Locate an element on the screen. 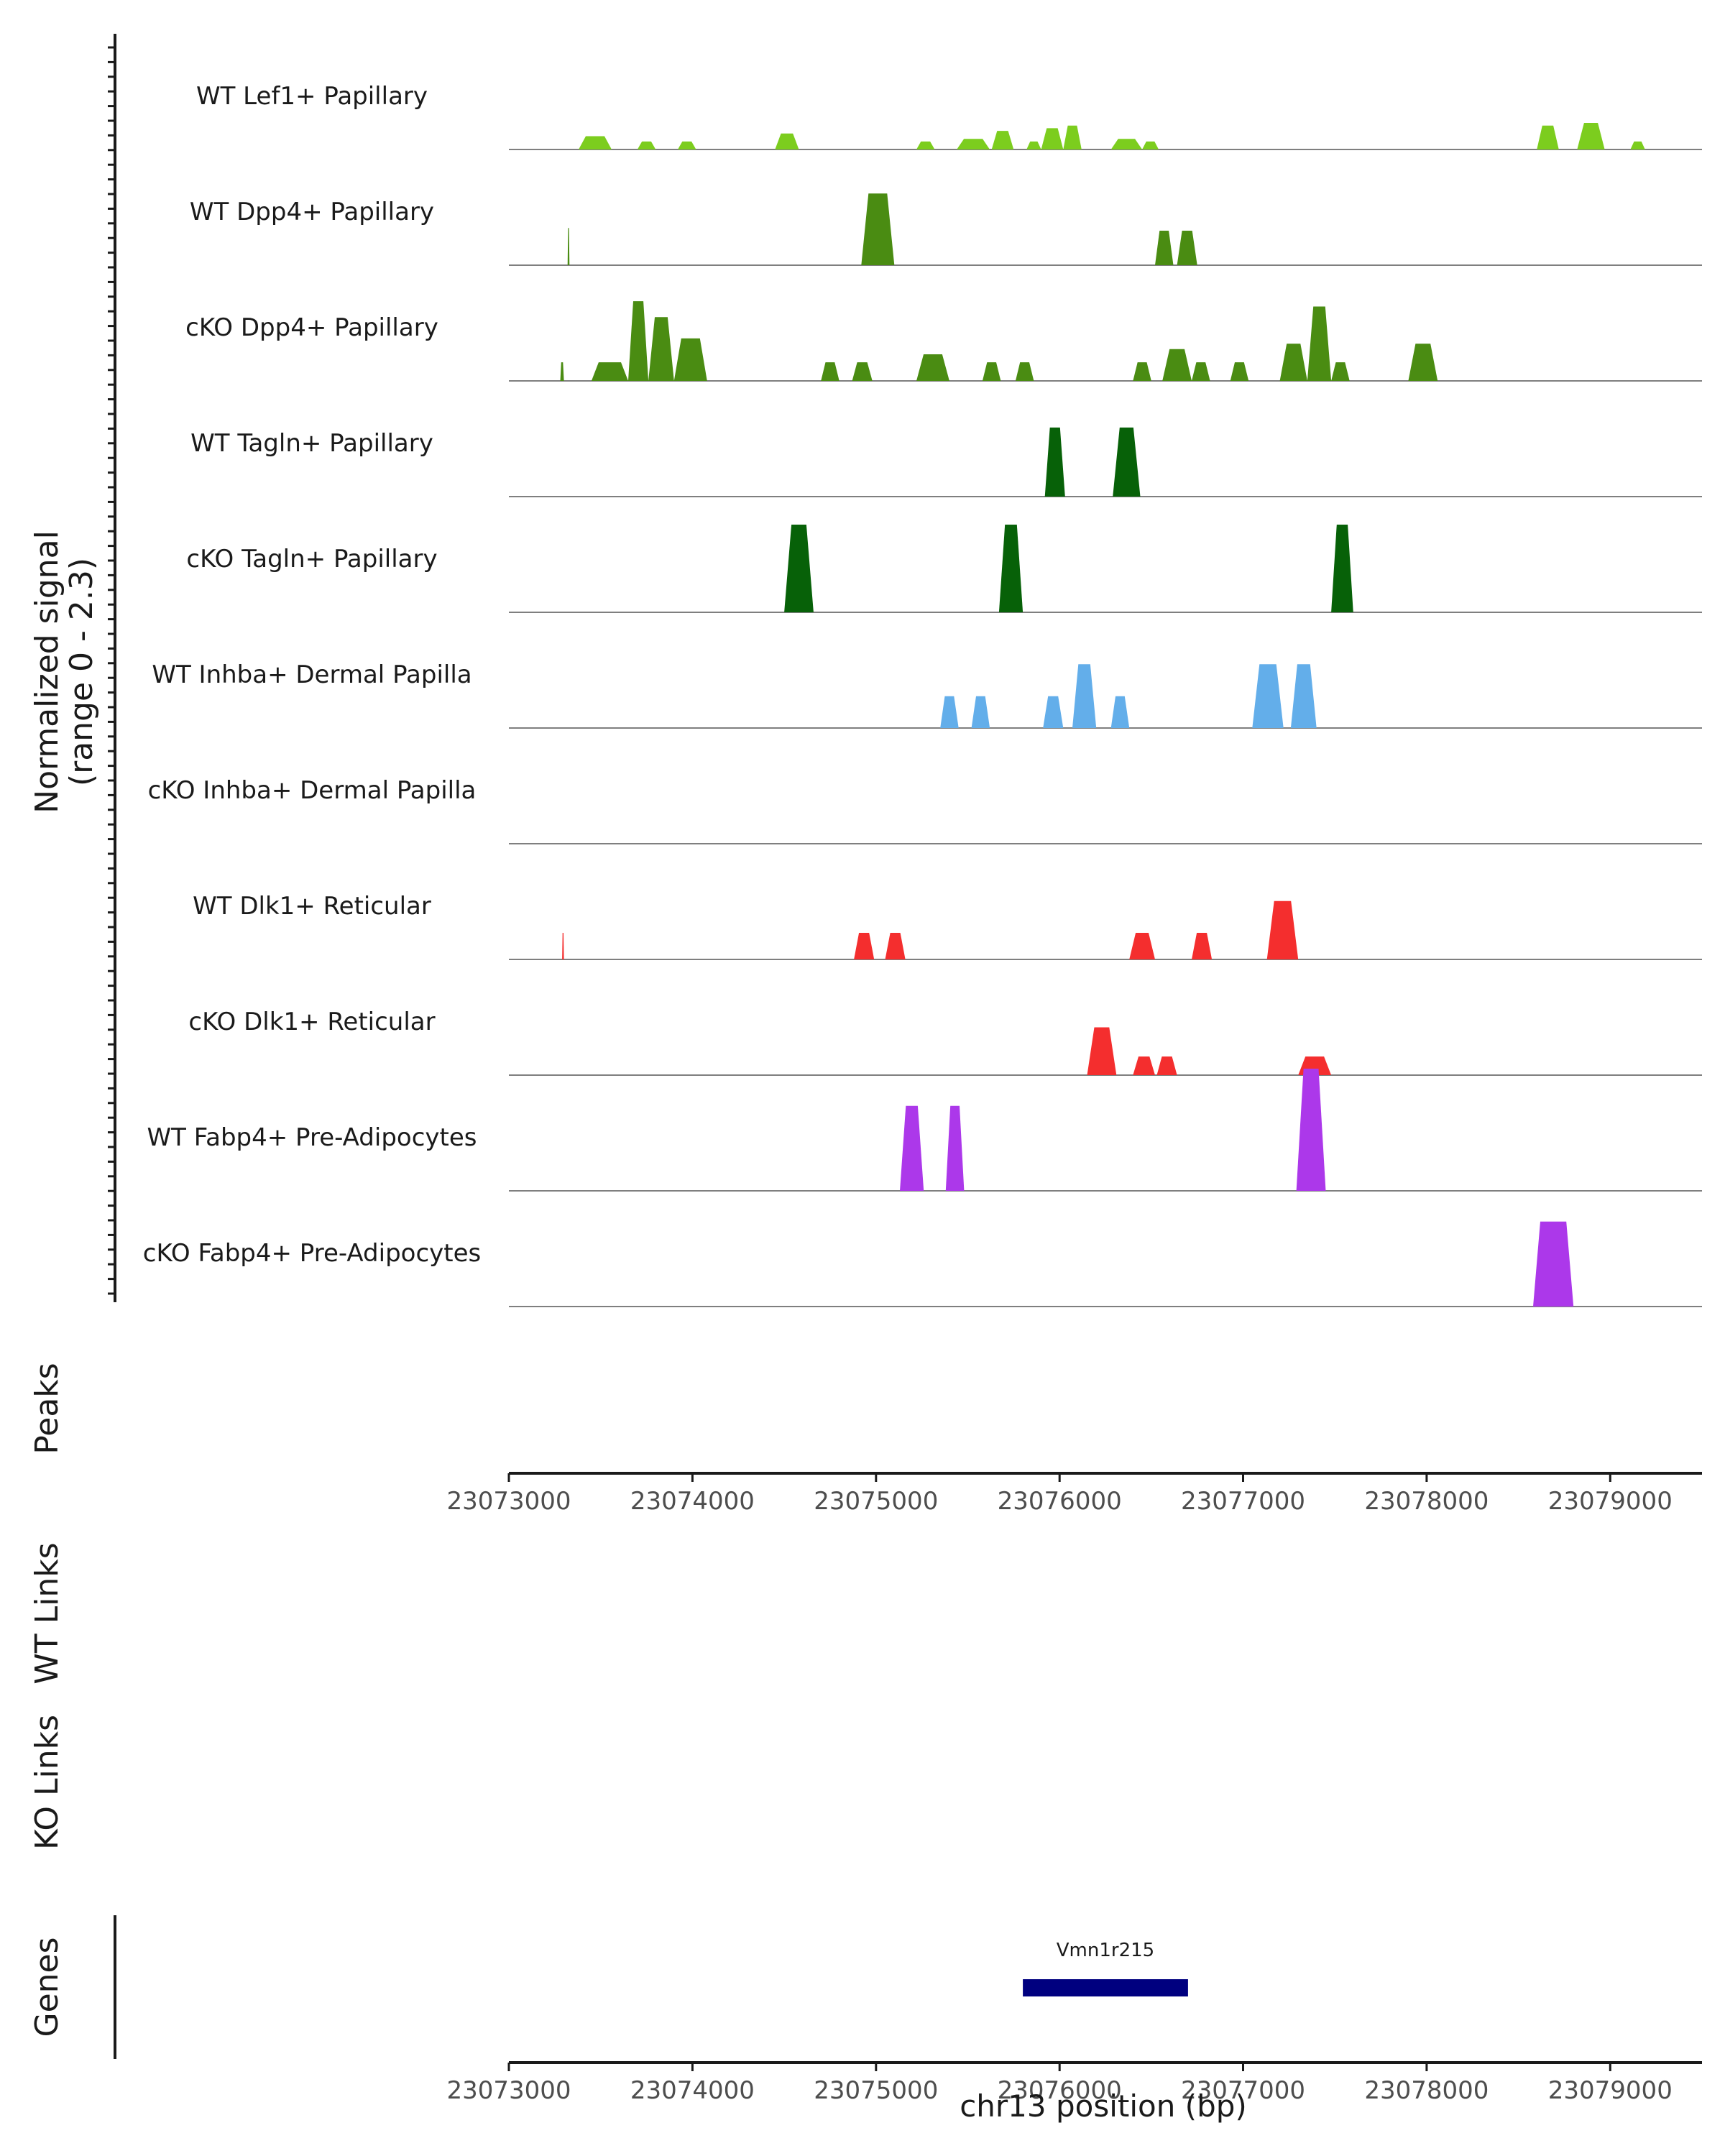 The image size is (1725, 2156). signal-y-axis is located at coordinates (112, 668).